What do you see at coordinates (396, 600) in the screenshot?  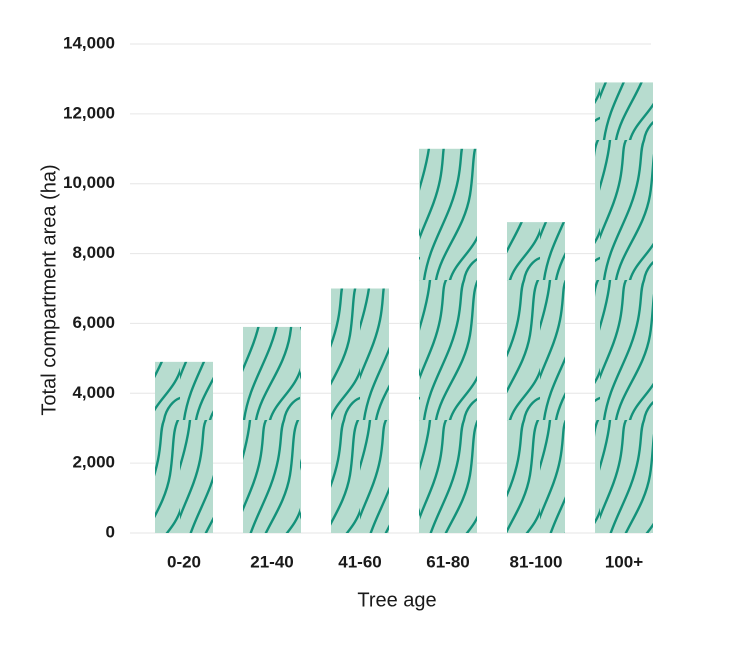 I see `x-axis-title: Tree age` at bounding box center [396, 600].